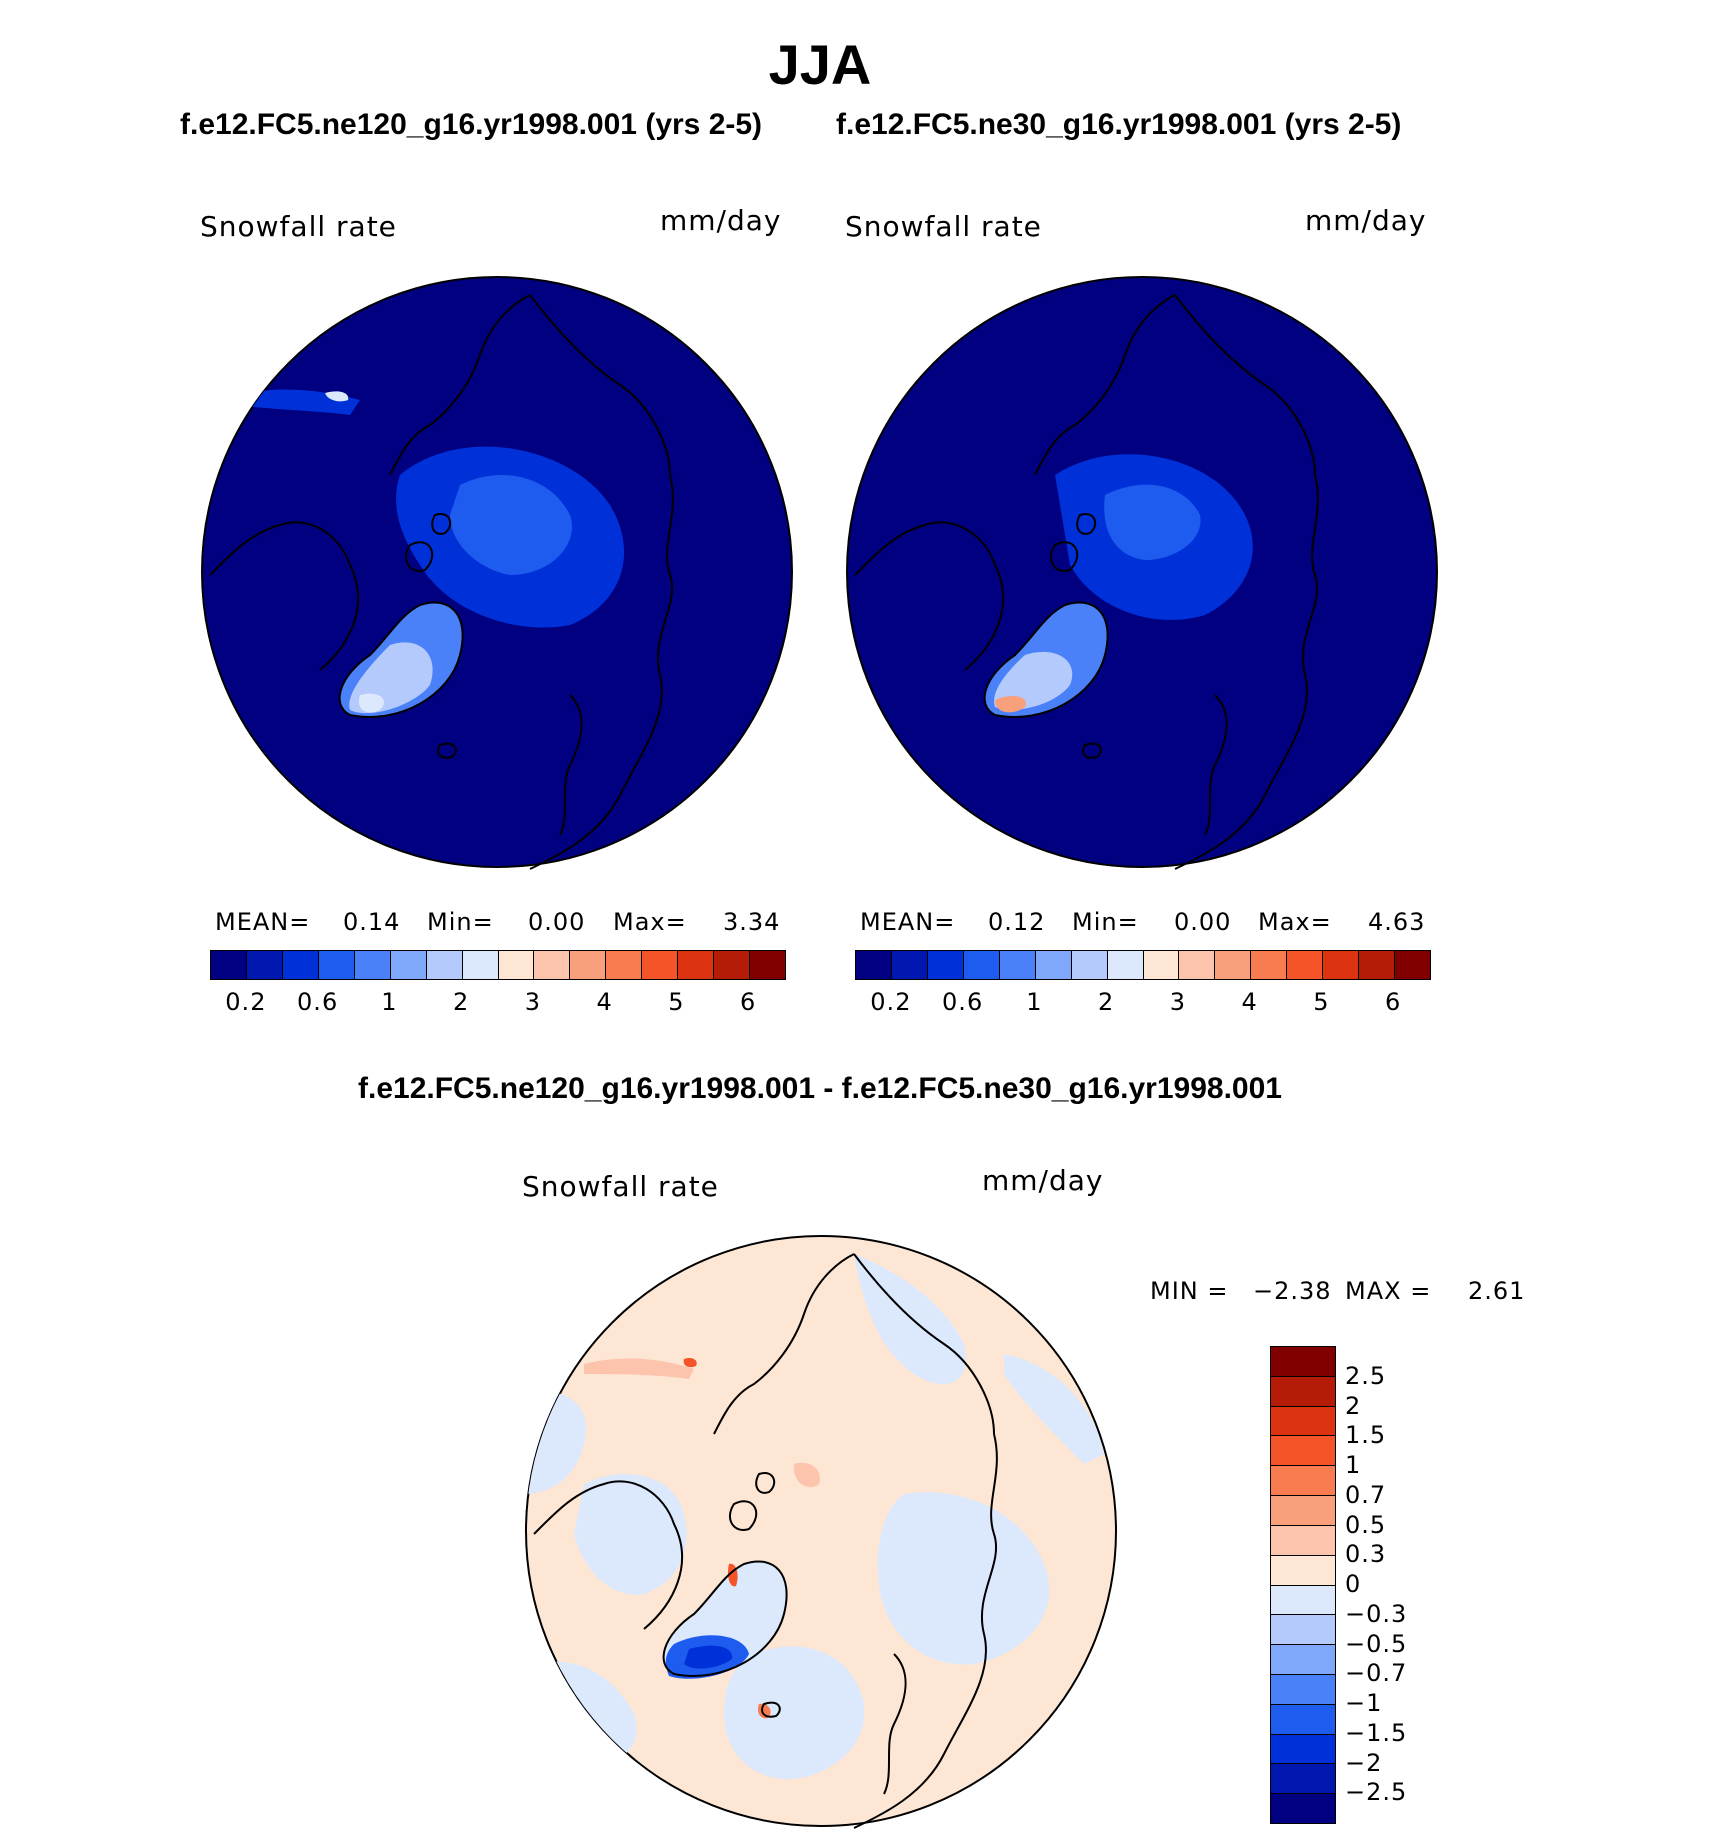 The height and width of the screenshot is (1840, 1710). What do you see at coordinates (1376, 1673) in the screenshot?
I see `colorbar-tick-label: −0.7` at bounding box center [1376, 1673].